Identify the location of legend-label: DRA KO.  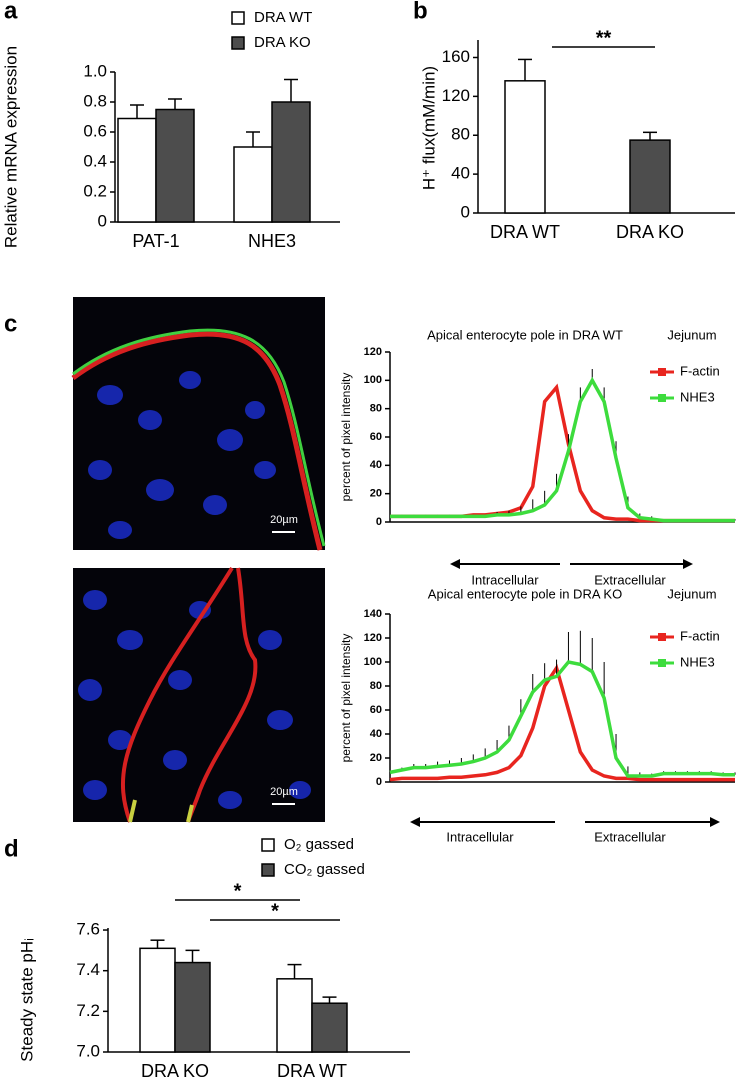
(282, 42).